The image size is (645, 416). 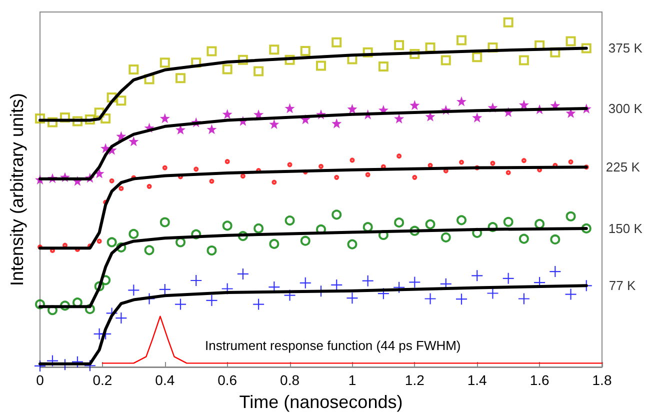 I want to click on x-tick-label: 0.4, so click(x=165, y=380).